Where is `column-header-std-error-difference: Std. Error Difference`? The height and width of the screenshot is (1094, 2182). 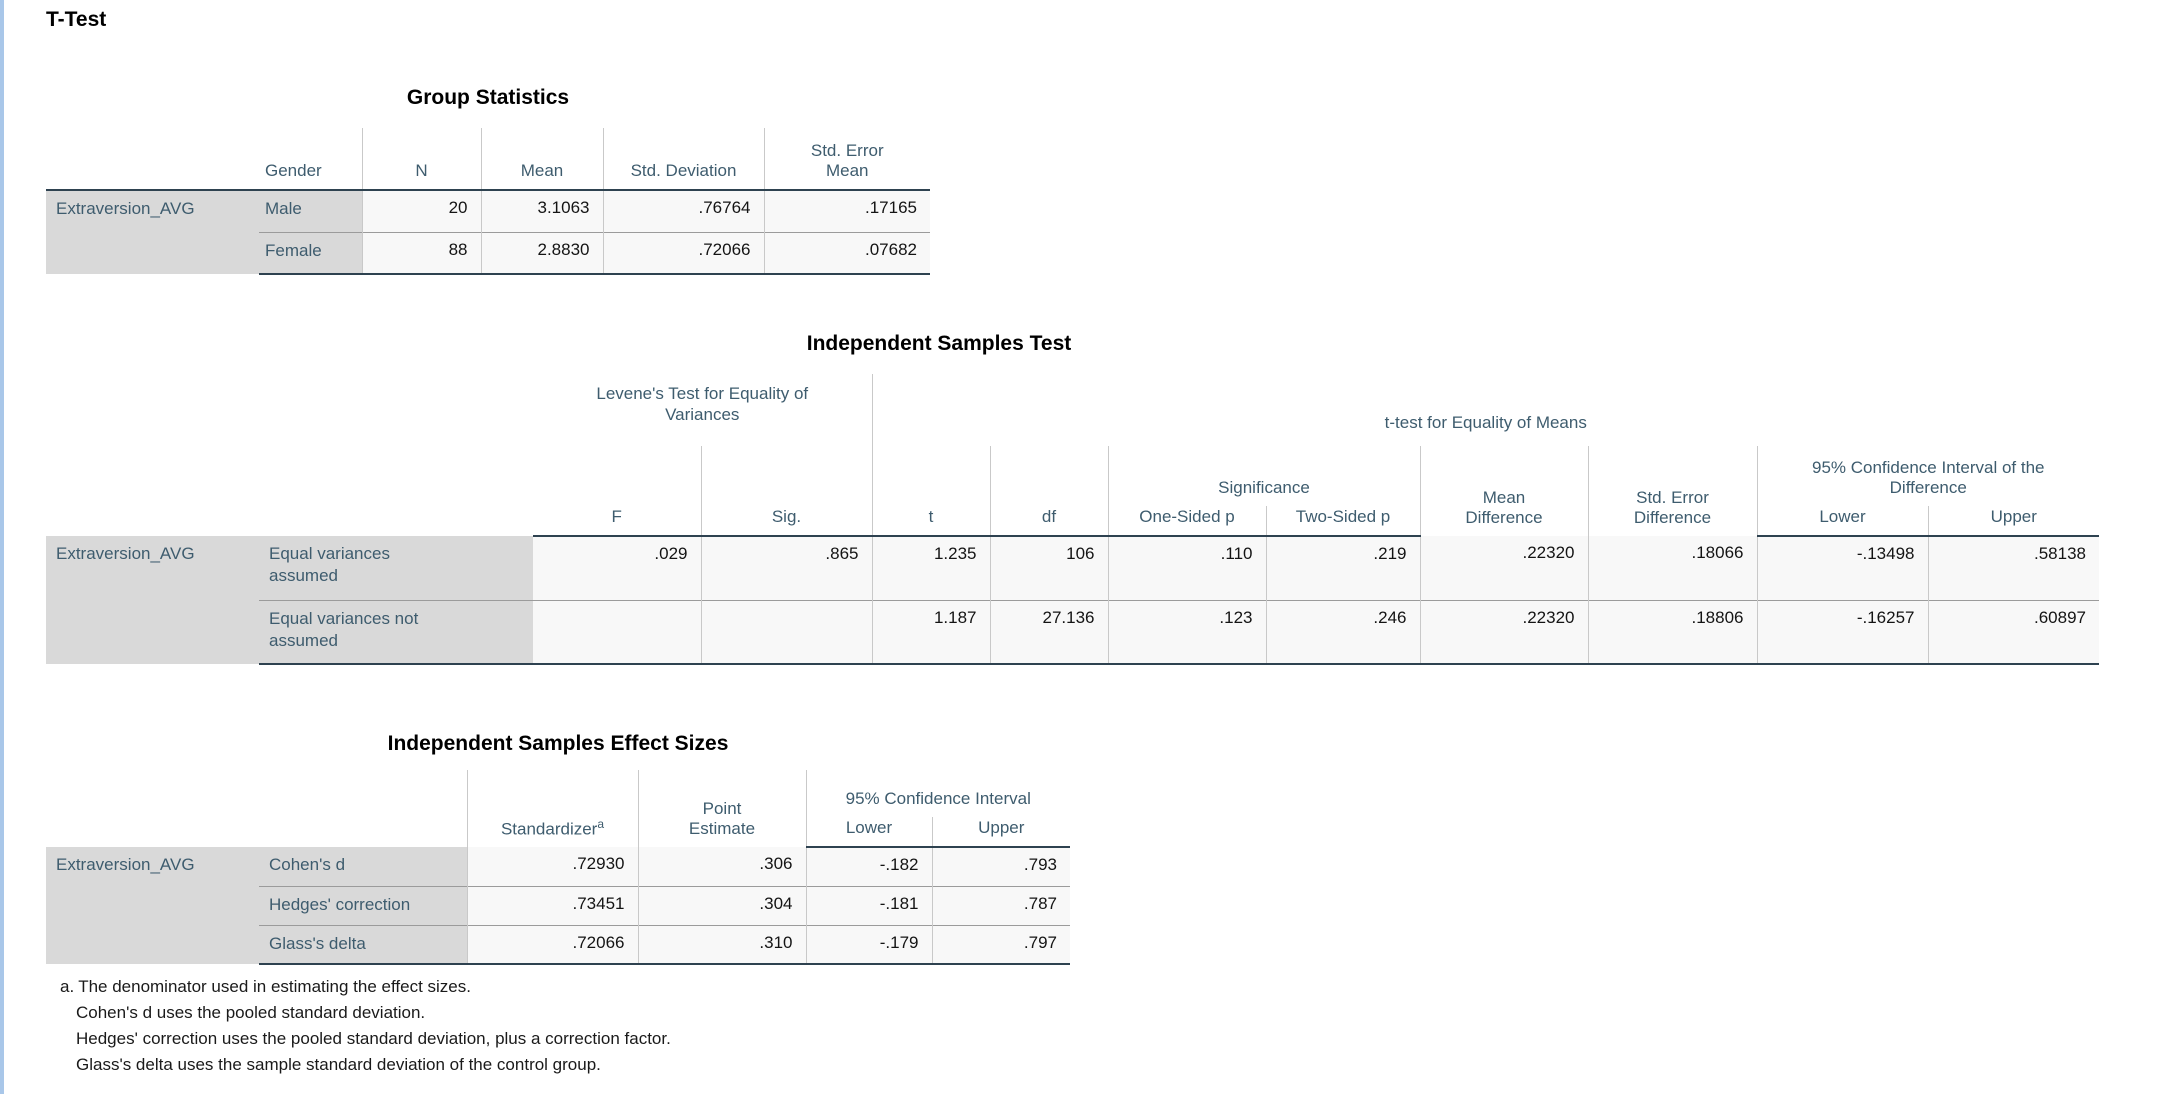 column-header-std-error-difference: Std. Error Difference is located at coordinates (1672, 491).